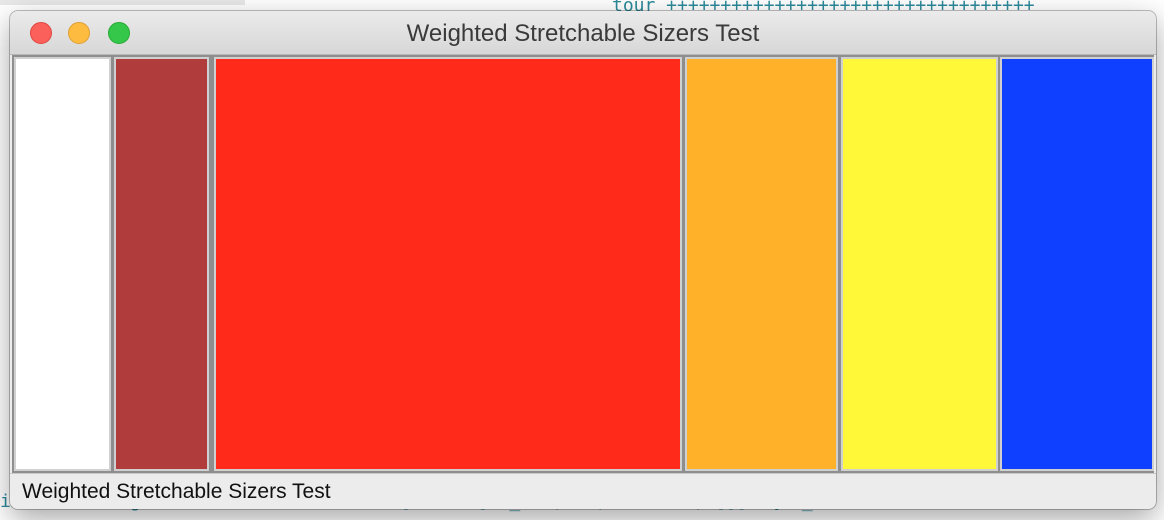 The width and height of the screenshot is (1164, 520). What do you see at coordinates (161, 264) in the screenshot?
I see `panel-brown` at bounding box center [161, 264].